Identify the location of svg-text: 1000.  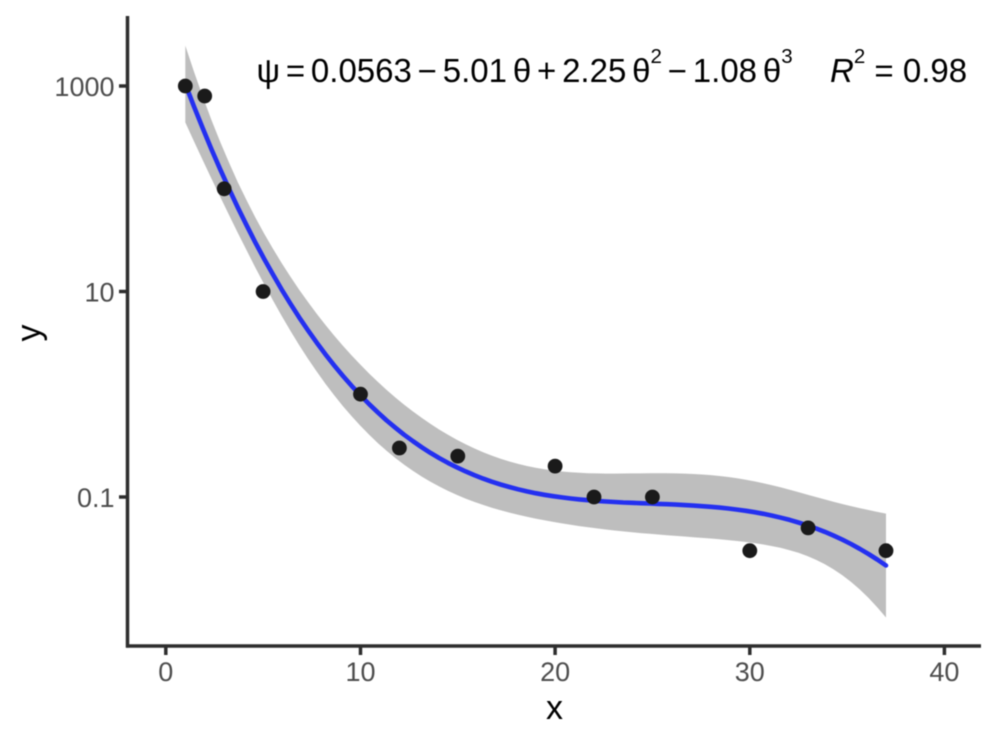
(84, 87).